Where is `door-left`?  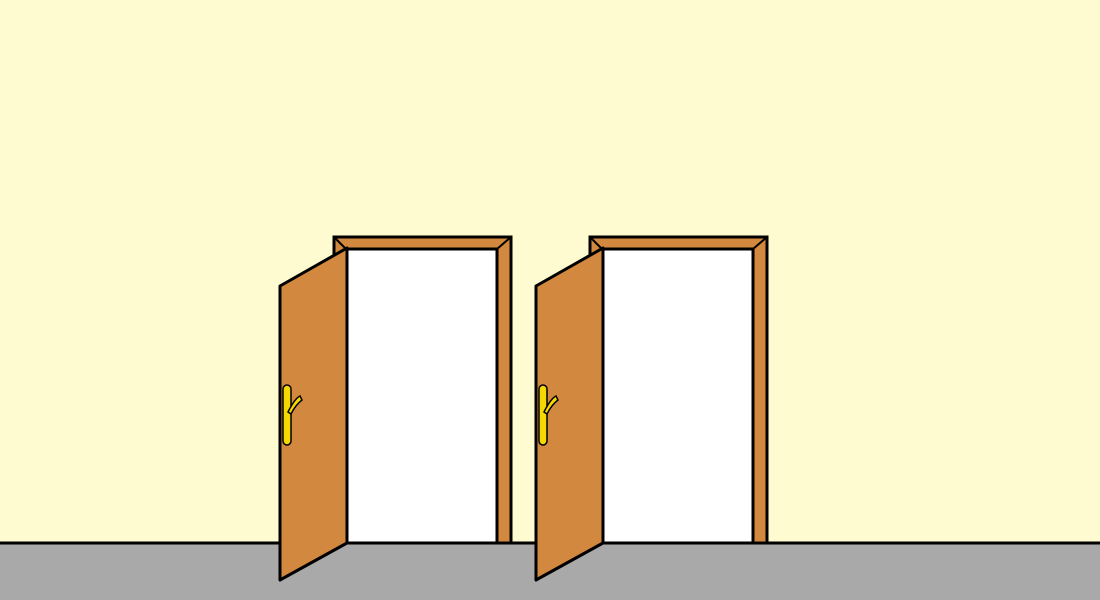
door-left is located at coordinates (395, 408).